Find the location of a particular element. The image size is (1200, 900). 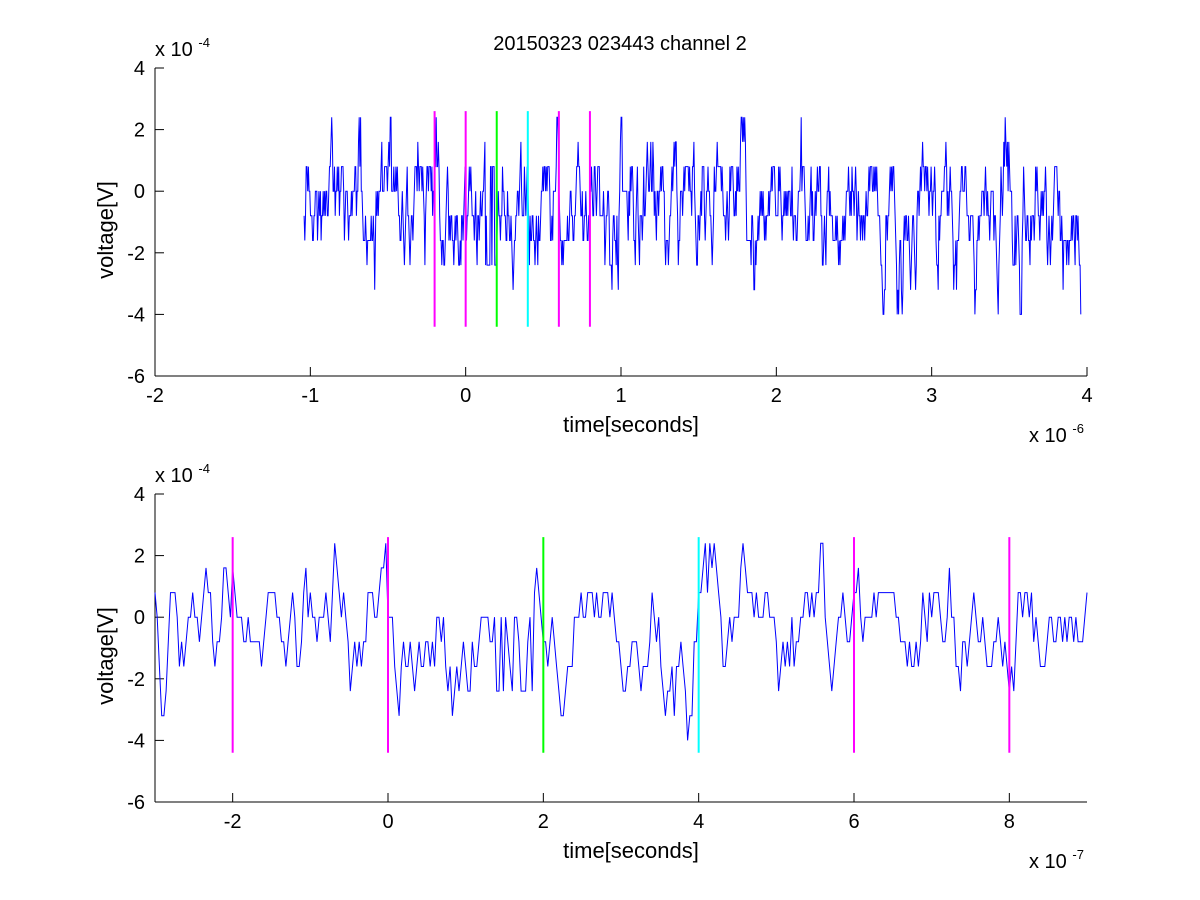

x-tick-label: 1 is located at coordinates (620, 396).